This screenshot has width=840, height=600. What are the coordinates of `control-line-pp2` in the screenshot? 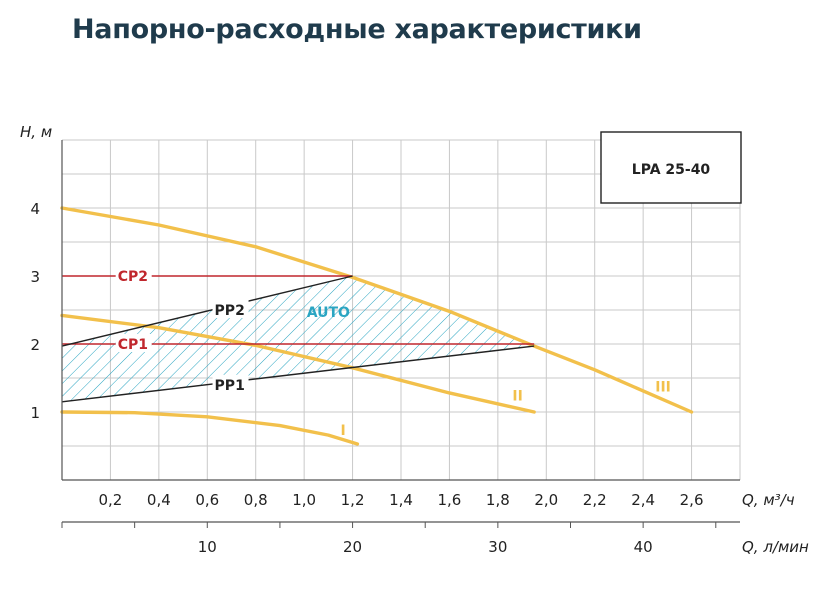 It's located at (207, 311).